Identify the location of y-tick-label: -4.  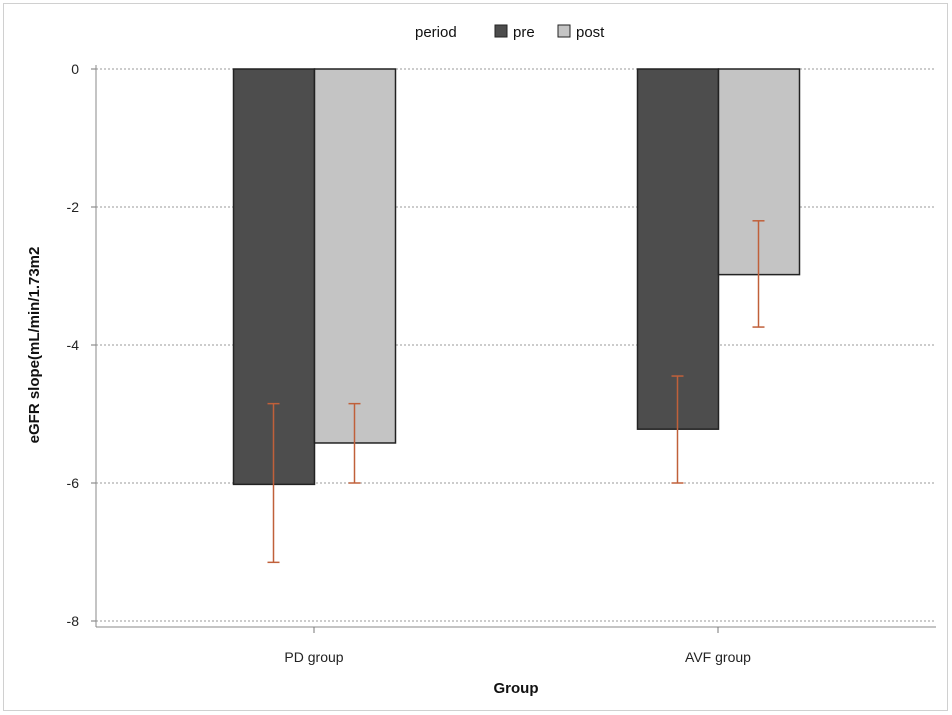
(73, 345).